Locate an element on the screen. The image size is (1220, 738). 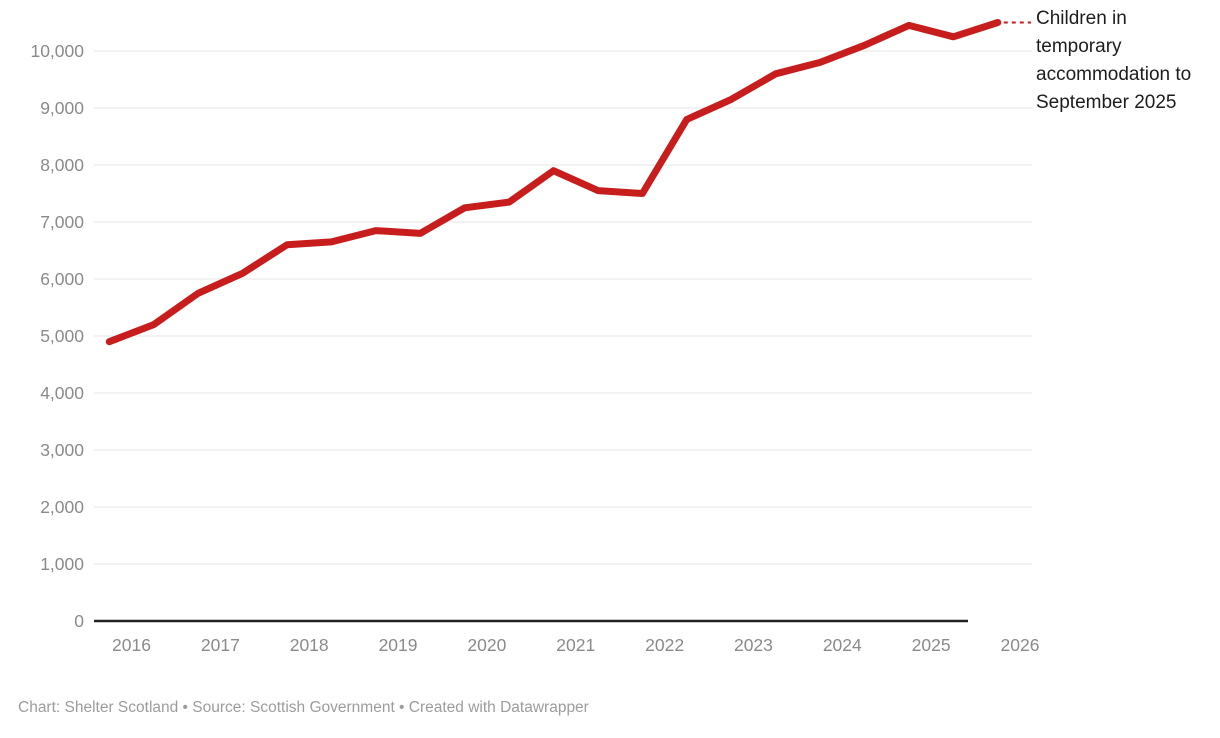
x-tick-label: 2022 is located at coordinates (664, 645).